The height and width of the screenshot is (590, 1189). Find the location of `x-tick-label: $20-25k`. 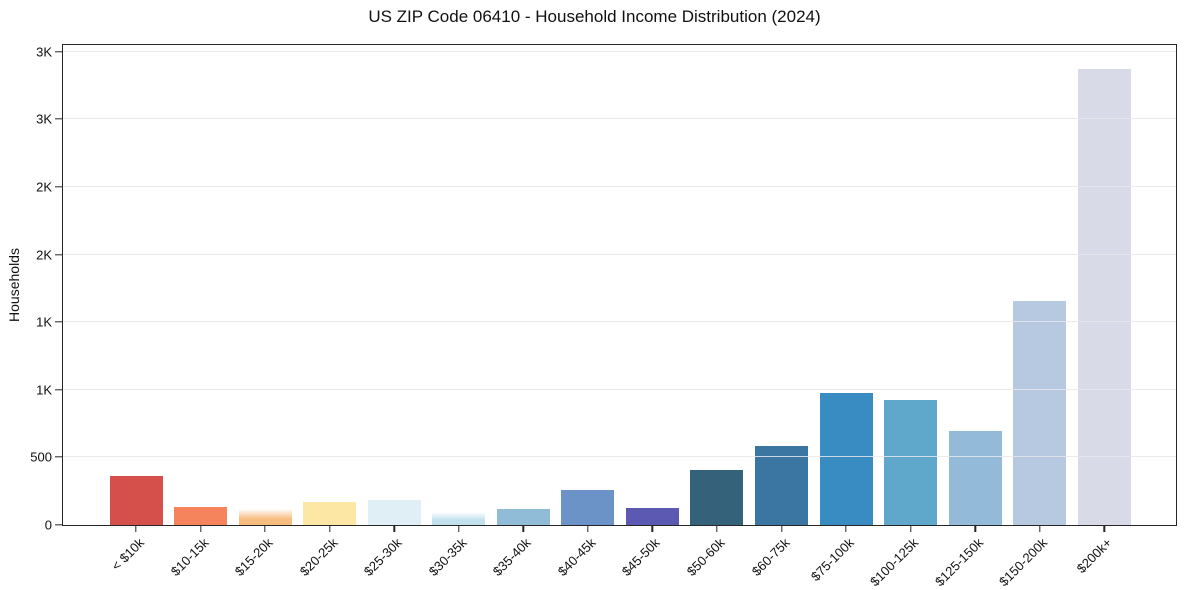

x-tick-label: $20-25k is located at coordinates (318, 557).